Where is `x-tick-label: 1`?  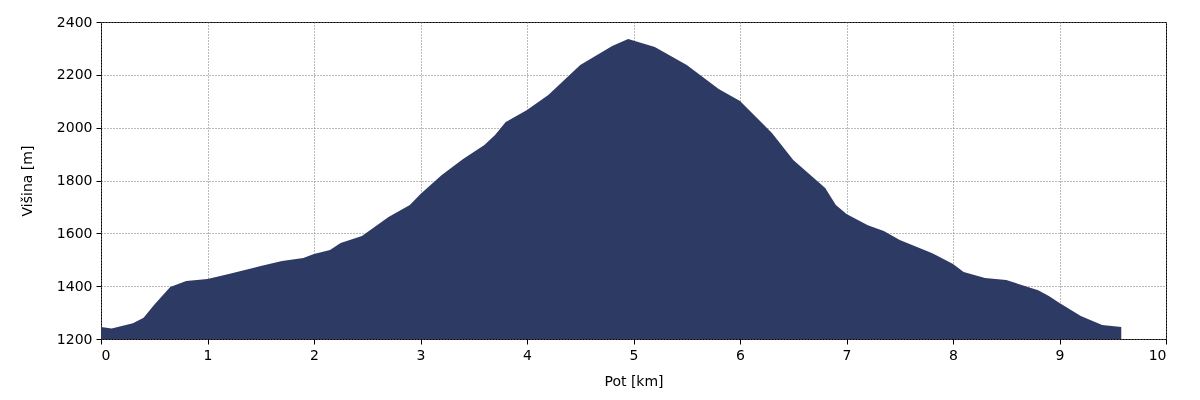
x-tick-label: 1 is located at coordinates (208, 354).